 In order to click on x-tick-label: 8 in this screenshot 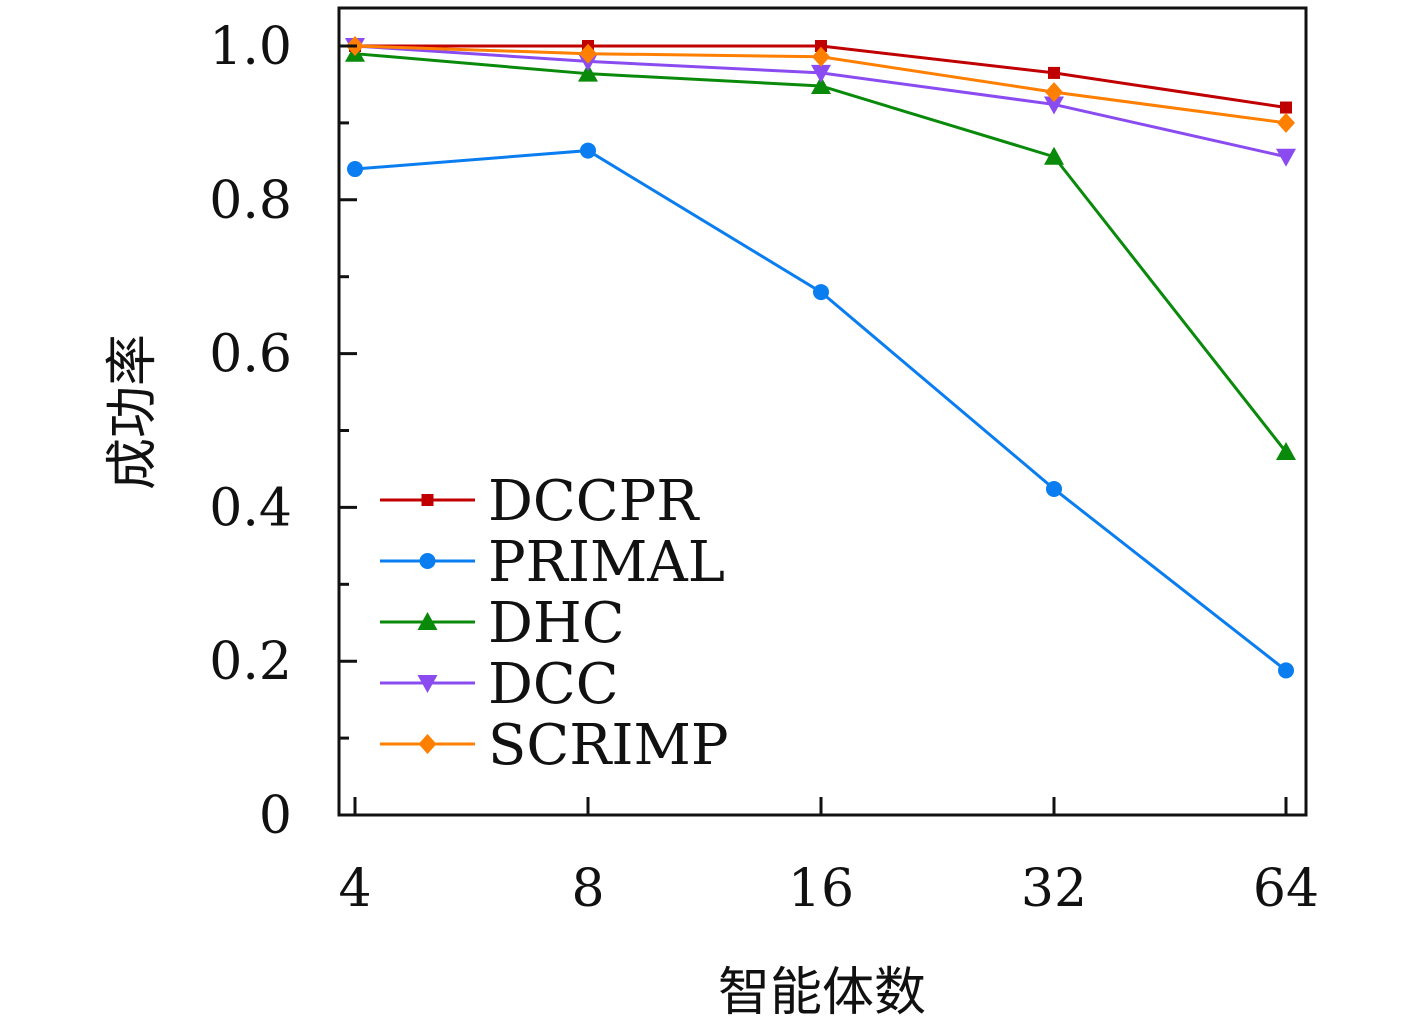, I will do `click(587, 889)`.